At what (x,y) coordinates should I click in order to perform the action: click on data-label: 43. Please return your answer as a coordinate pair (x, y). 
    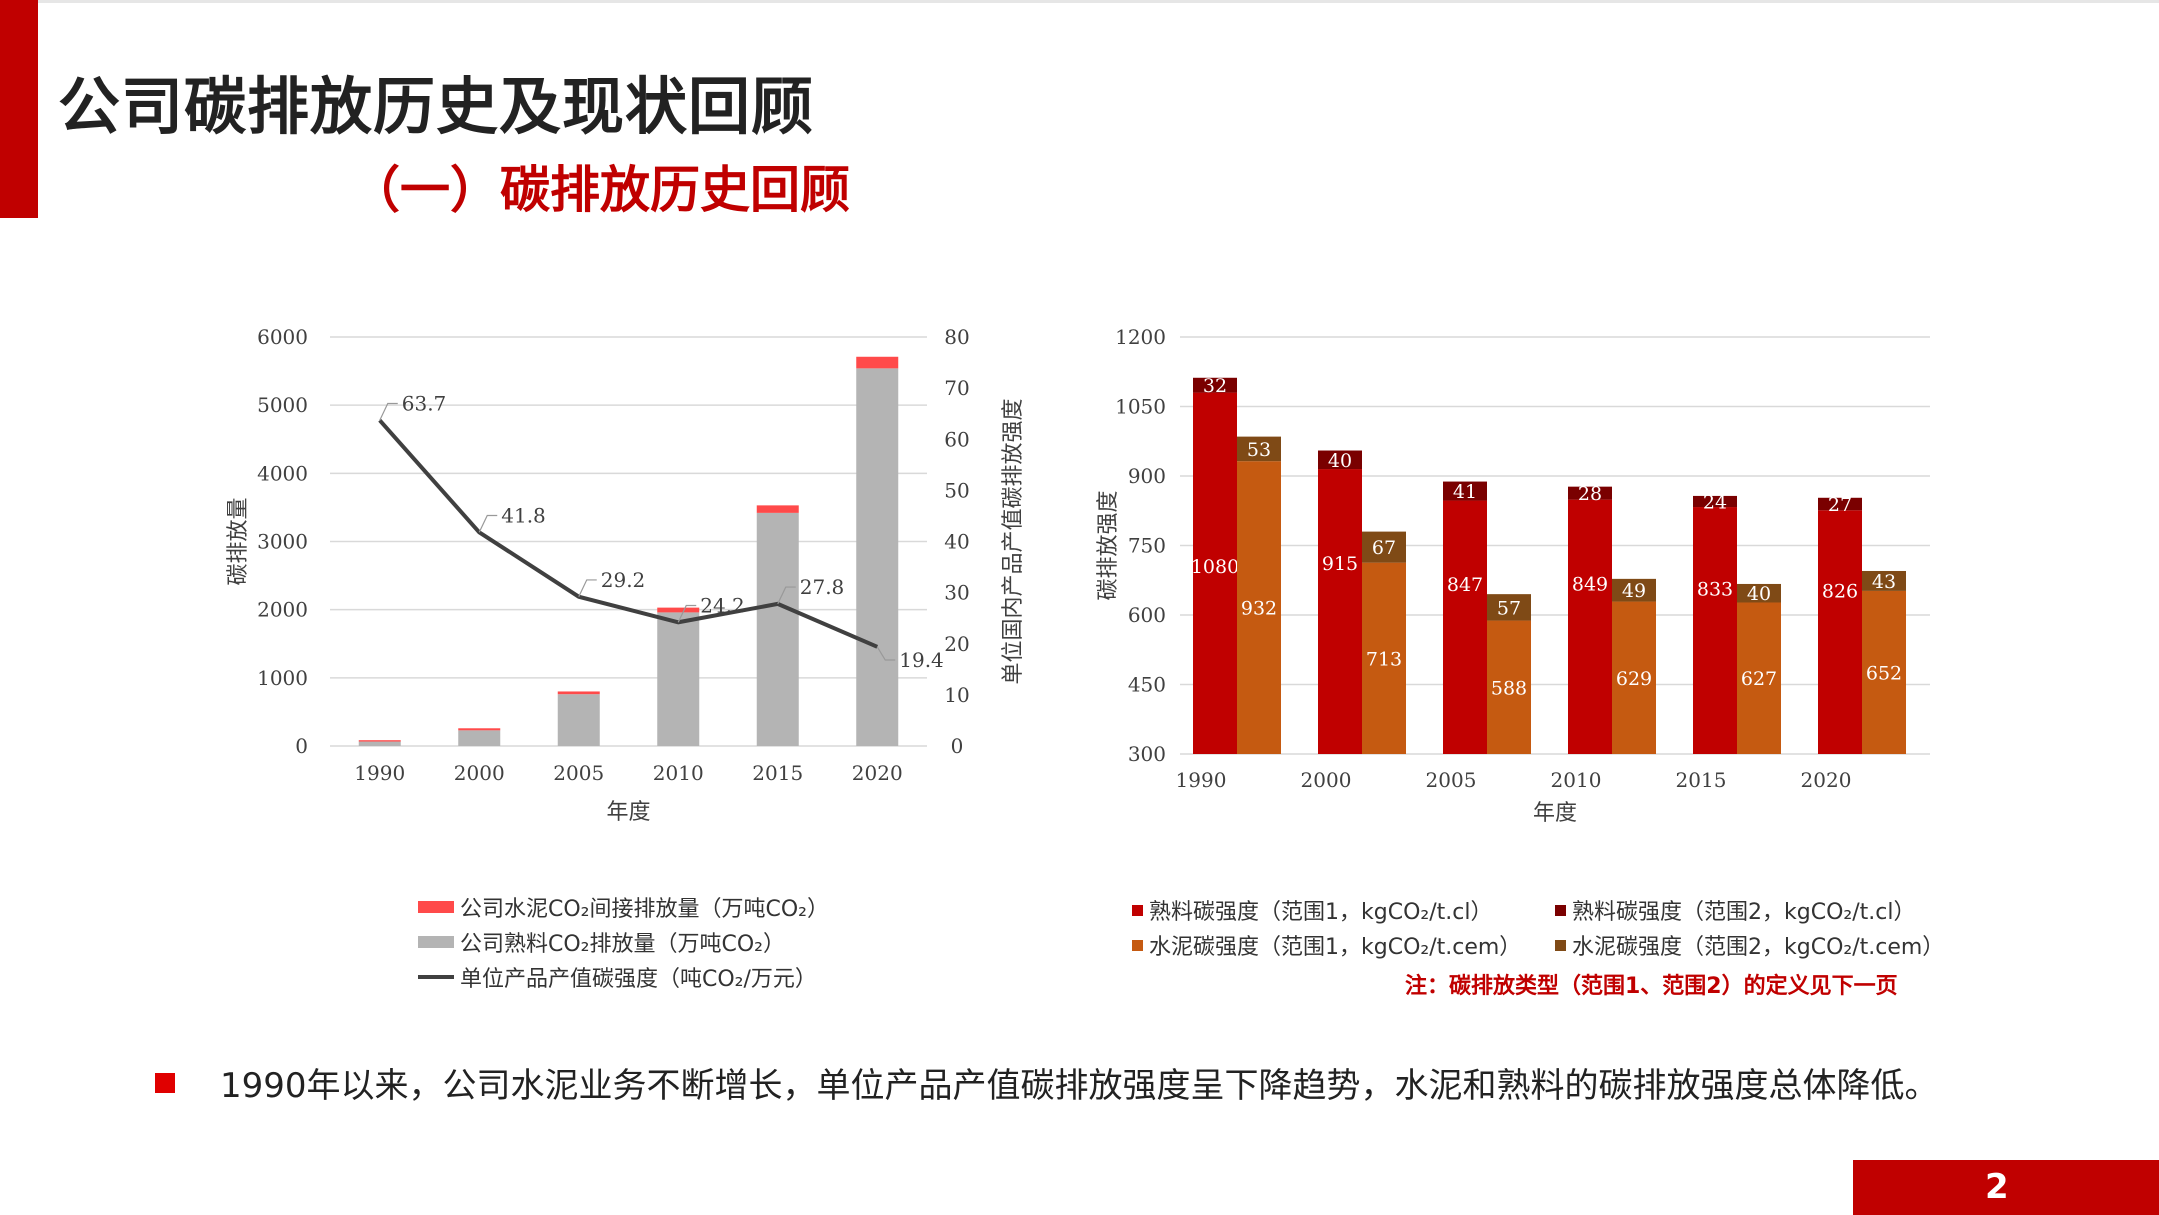
    Looking at the image, I should click on (1884, 582).